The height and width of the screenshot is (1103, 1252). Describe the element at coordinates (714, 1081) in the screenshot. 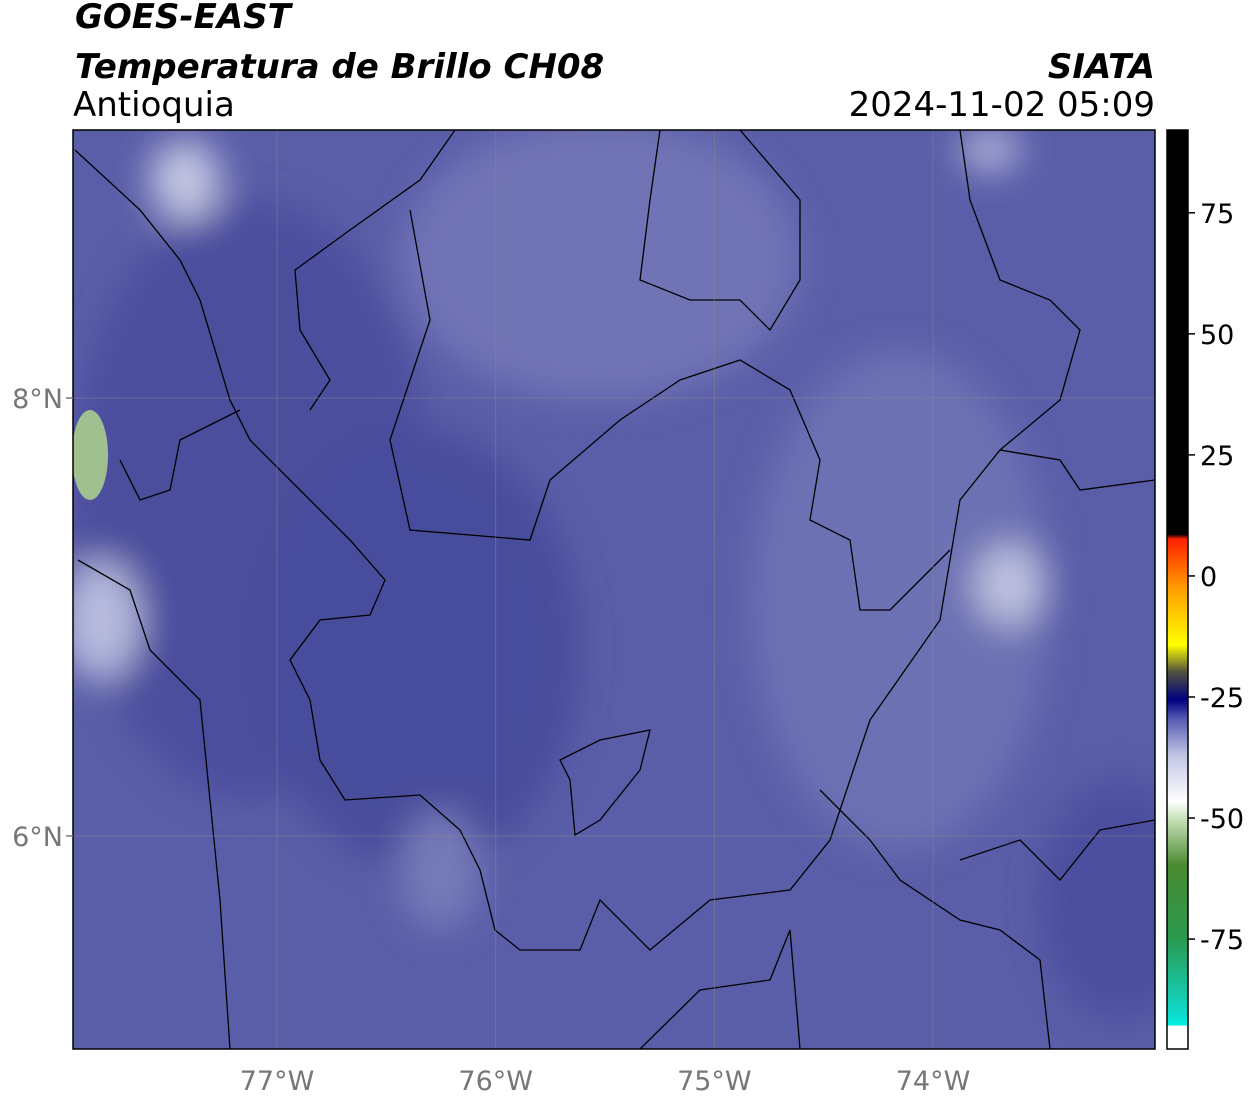

I see `x-tick-label: 75°W` at that location.